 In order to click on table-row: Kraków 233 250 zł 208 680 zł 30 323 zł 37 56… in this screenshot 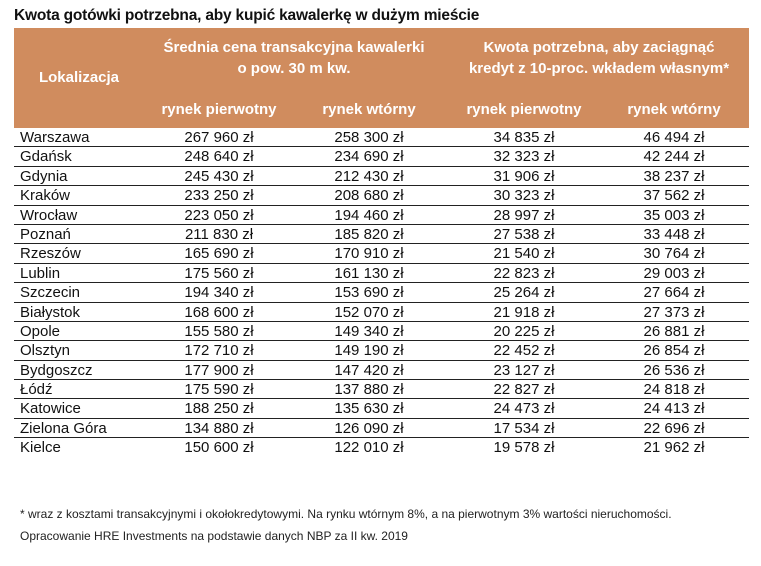, I will do `click(381, 196)`.